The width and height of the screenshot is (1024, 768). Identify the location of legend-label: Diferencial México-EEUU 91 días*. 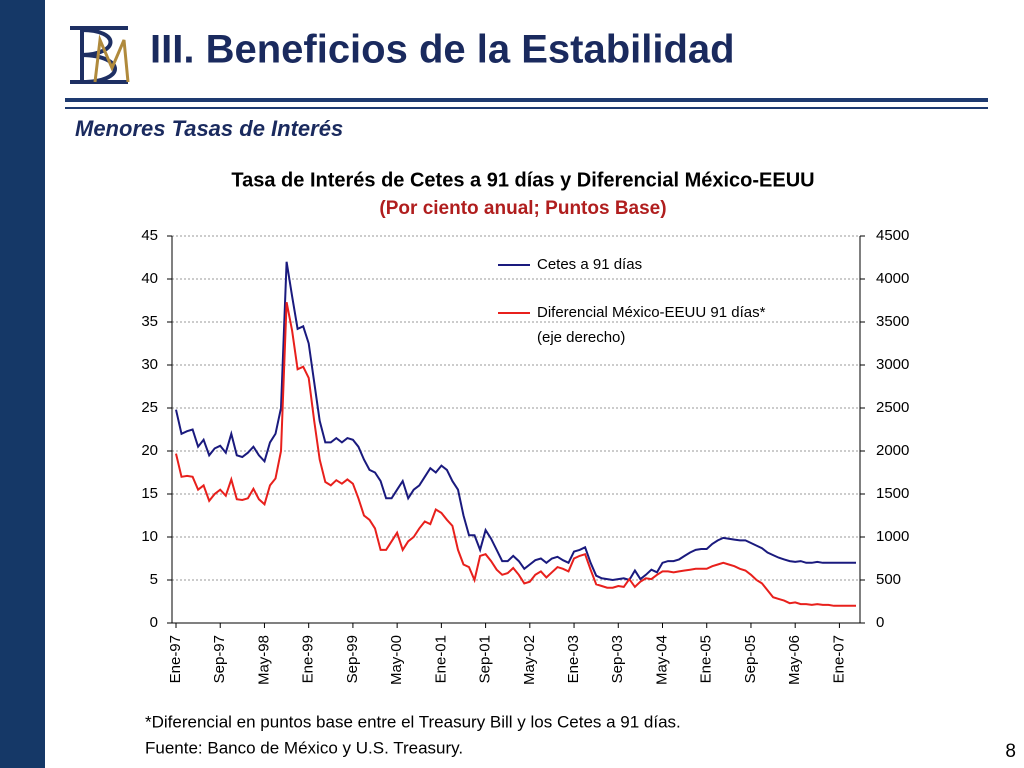
(651, 312).